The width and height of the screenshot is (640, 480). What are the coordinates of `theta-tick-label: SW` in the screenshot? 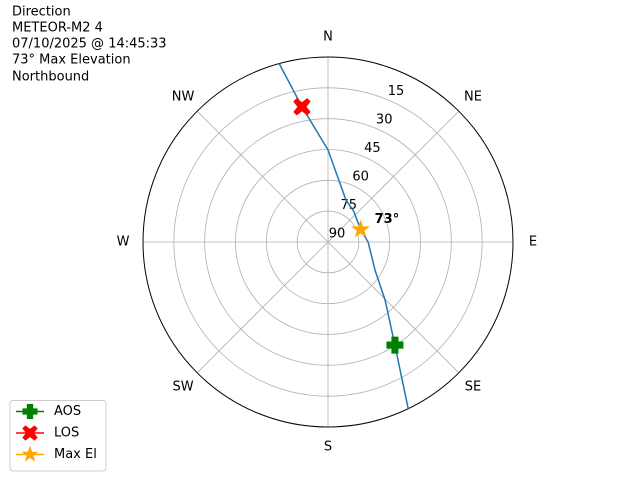 It's located at (182, 386).